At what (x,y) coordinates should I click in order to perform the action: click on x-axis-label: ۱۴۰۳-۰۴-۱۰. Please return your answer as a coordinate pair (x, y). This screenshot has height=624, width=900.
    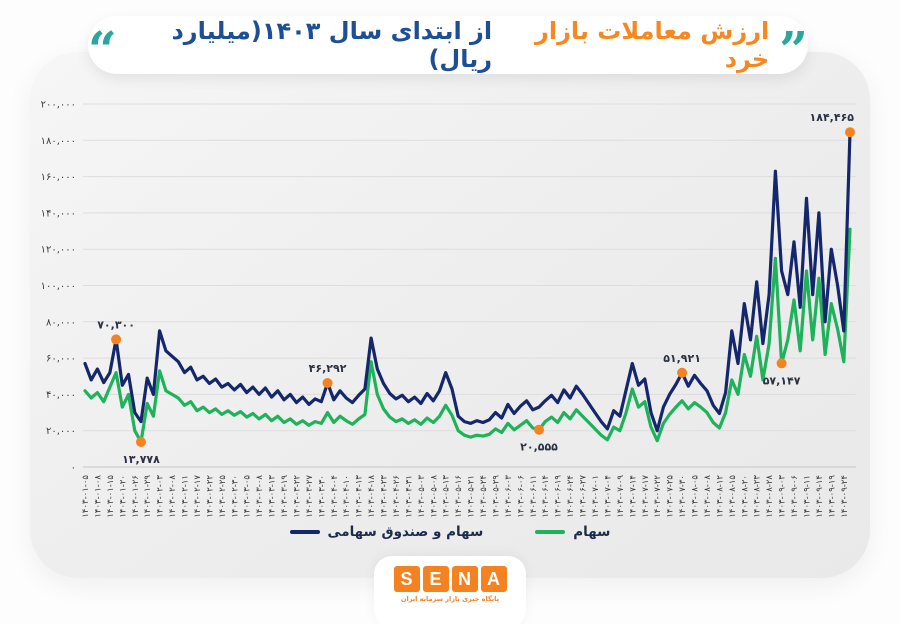
    Looking at the image, I should click on (347, 496).